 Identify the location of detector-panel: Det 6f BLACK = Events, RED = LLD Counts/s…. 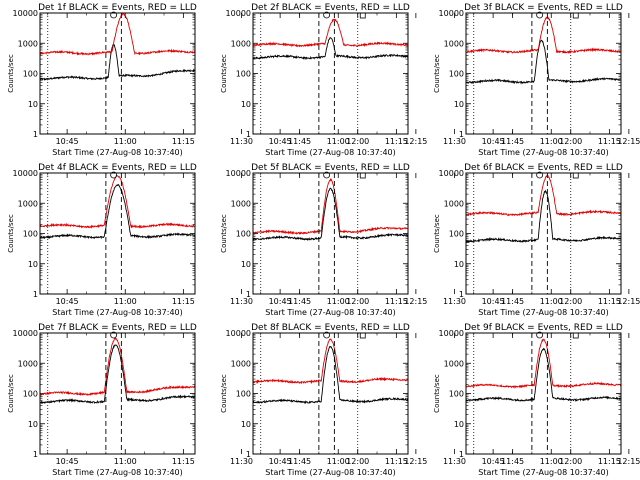
(528, 240).